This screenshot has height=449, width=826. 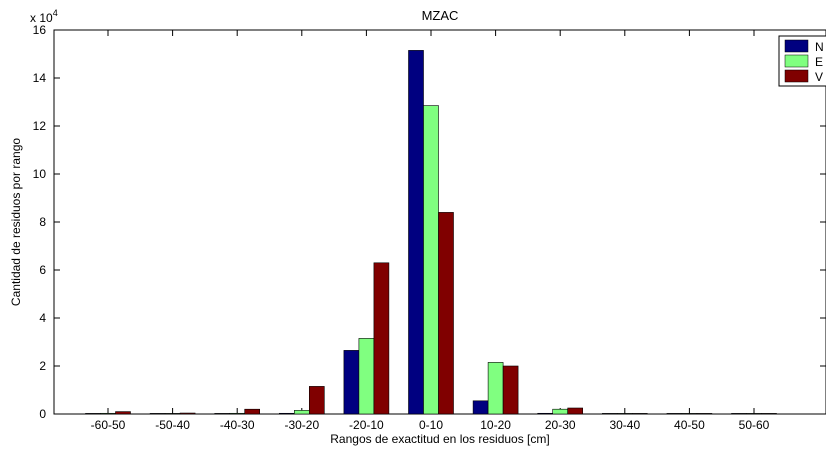 What do you see at coordinates (16, 222) in the screenshot?
I see `y-axis-label: Cantidad de residuos por rango` at bounding box center [16, 222].